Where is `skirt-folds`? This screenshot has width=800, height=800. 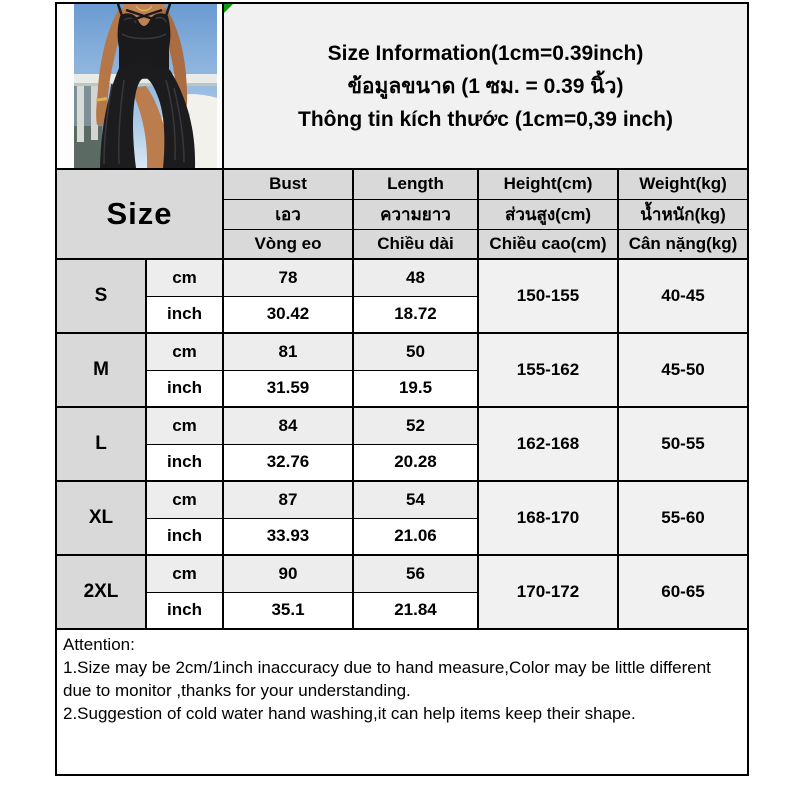 skirt-folds is located at coordinates (144, 122).